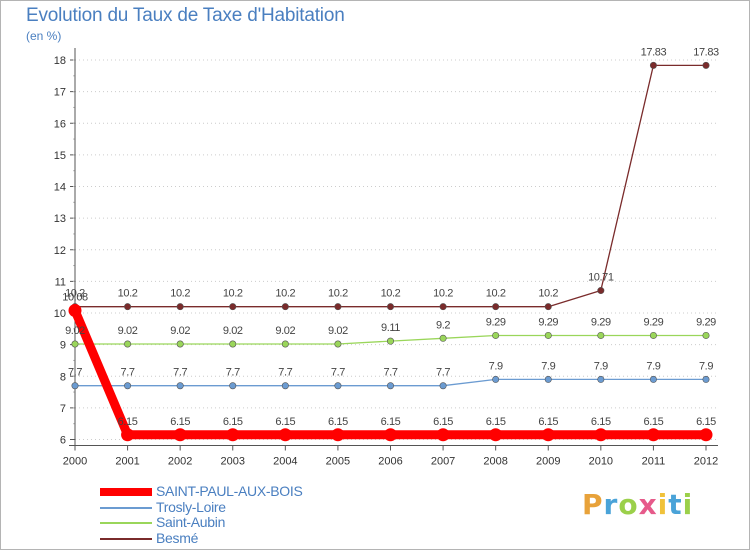 The width and height of the screenshot is (750, 550). I want to click on legend-label-besme: Besmé, so click(177, 537).